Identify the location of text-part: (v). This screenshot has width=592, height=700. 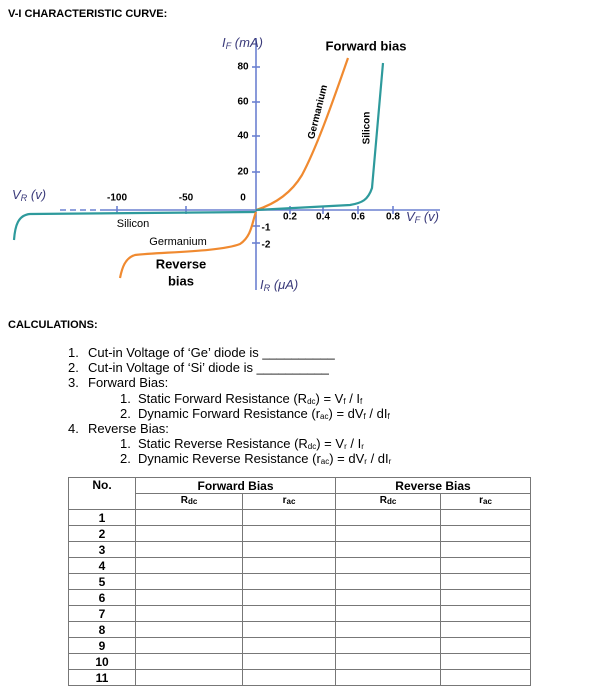
(429, 216).